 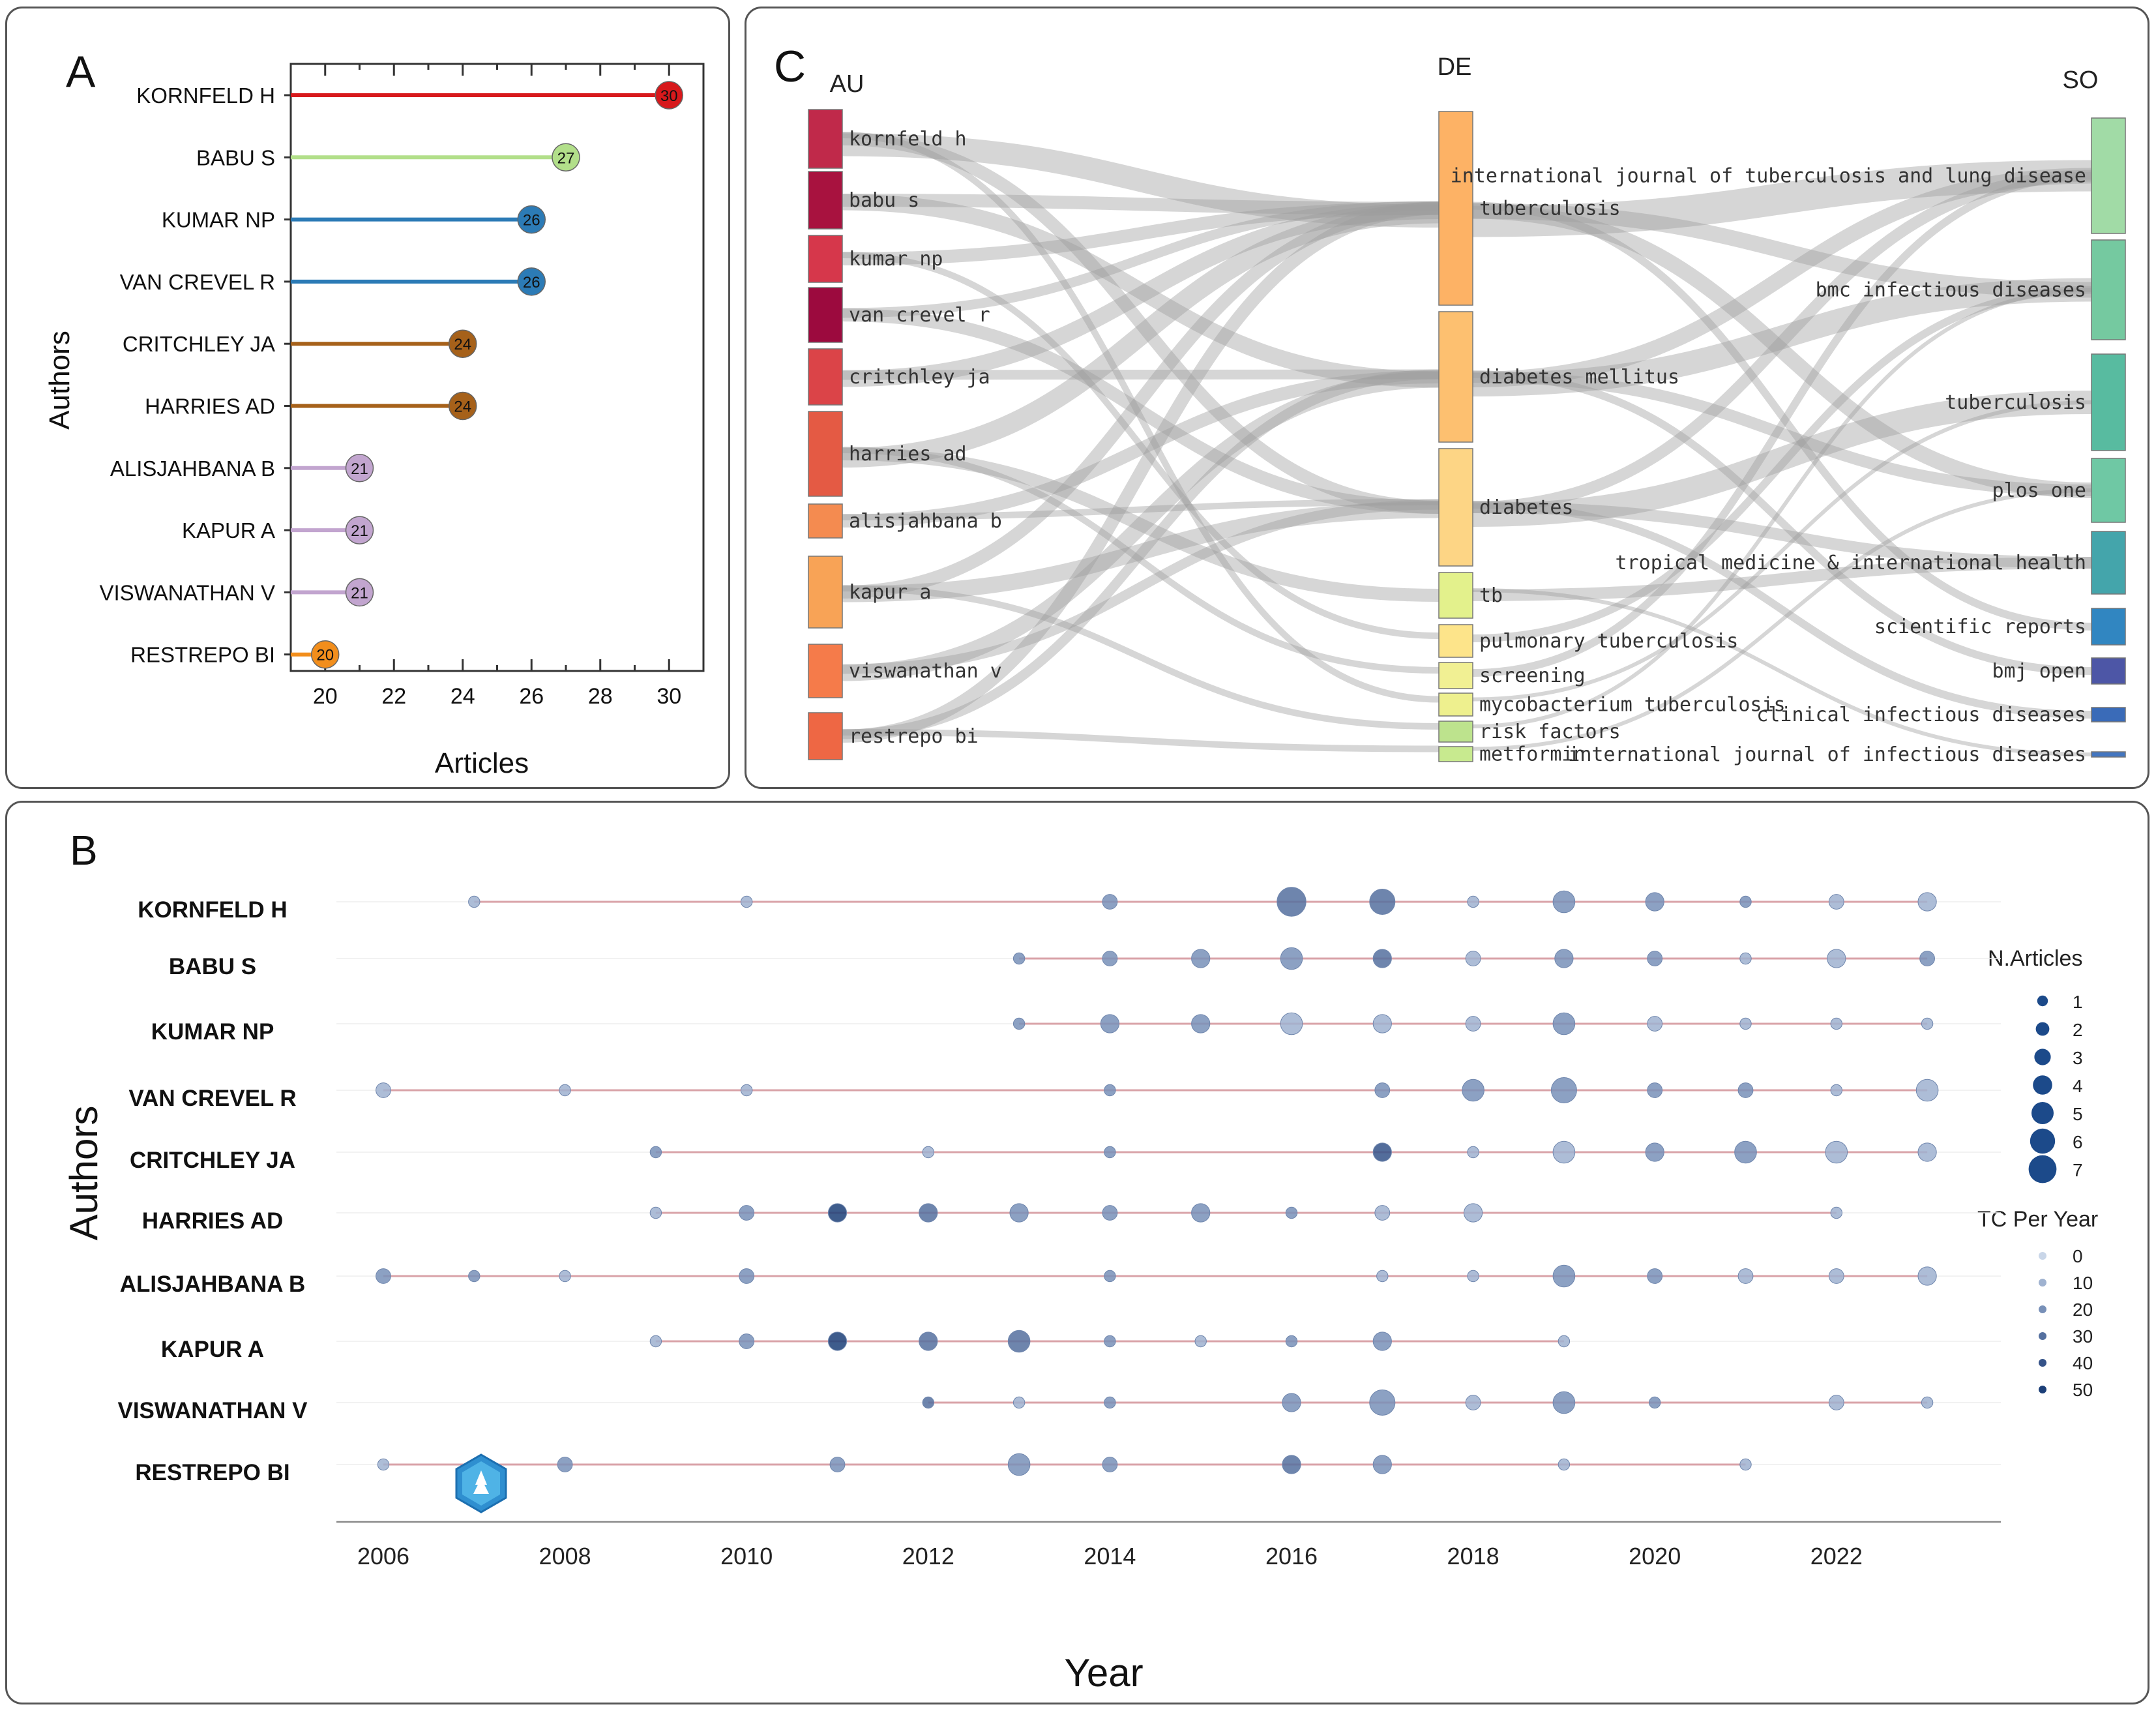 I want to click on legend-size-label: 4, so click(x=2078, y=1086).